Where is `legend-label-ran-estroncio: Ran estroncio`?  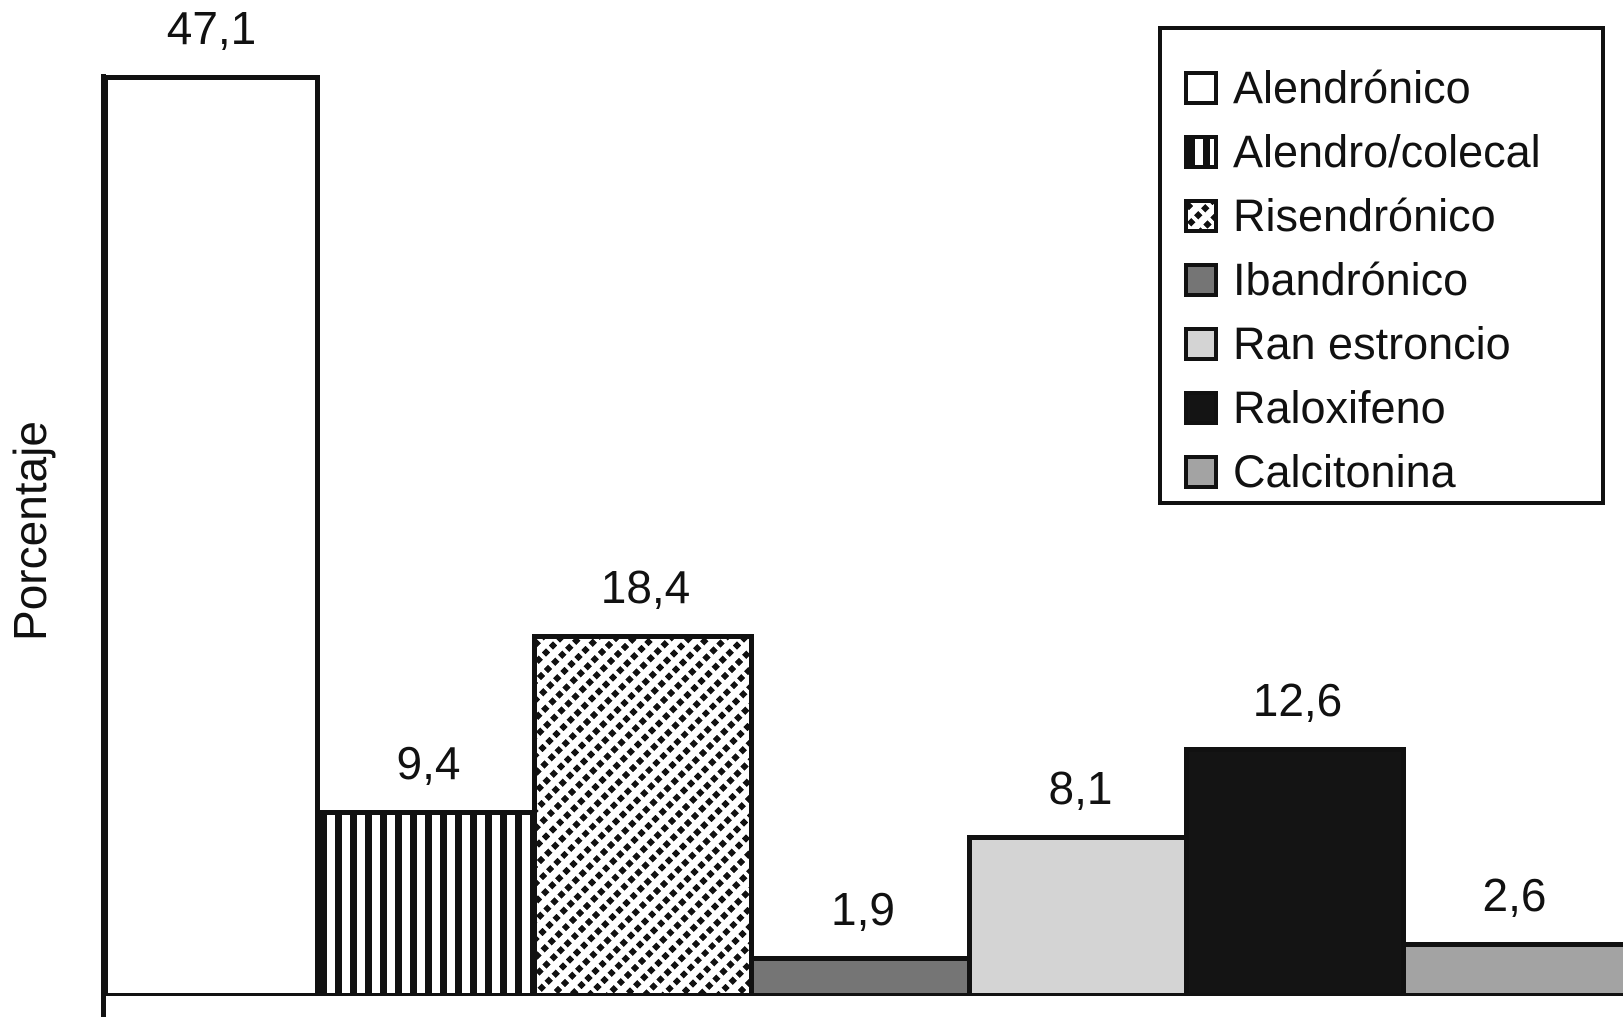
legend-label-ran-estroncio: Ran estroncio is located at coordinates (1372, 343).